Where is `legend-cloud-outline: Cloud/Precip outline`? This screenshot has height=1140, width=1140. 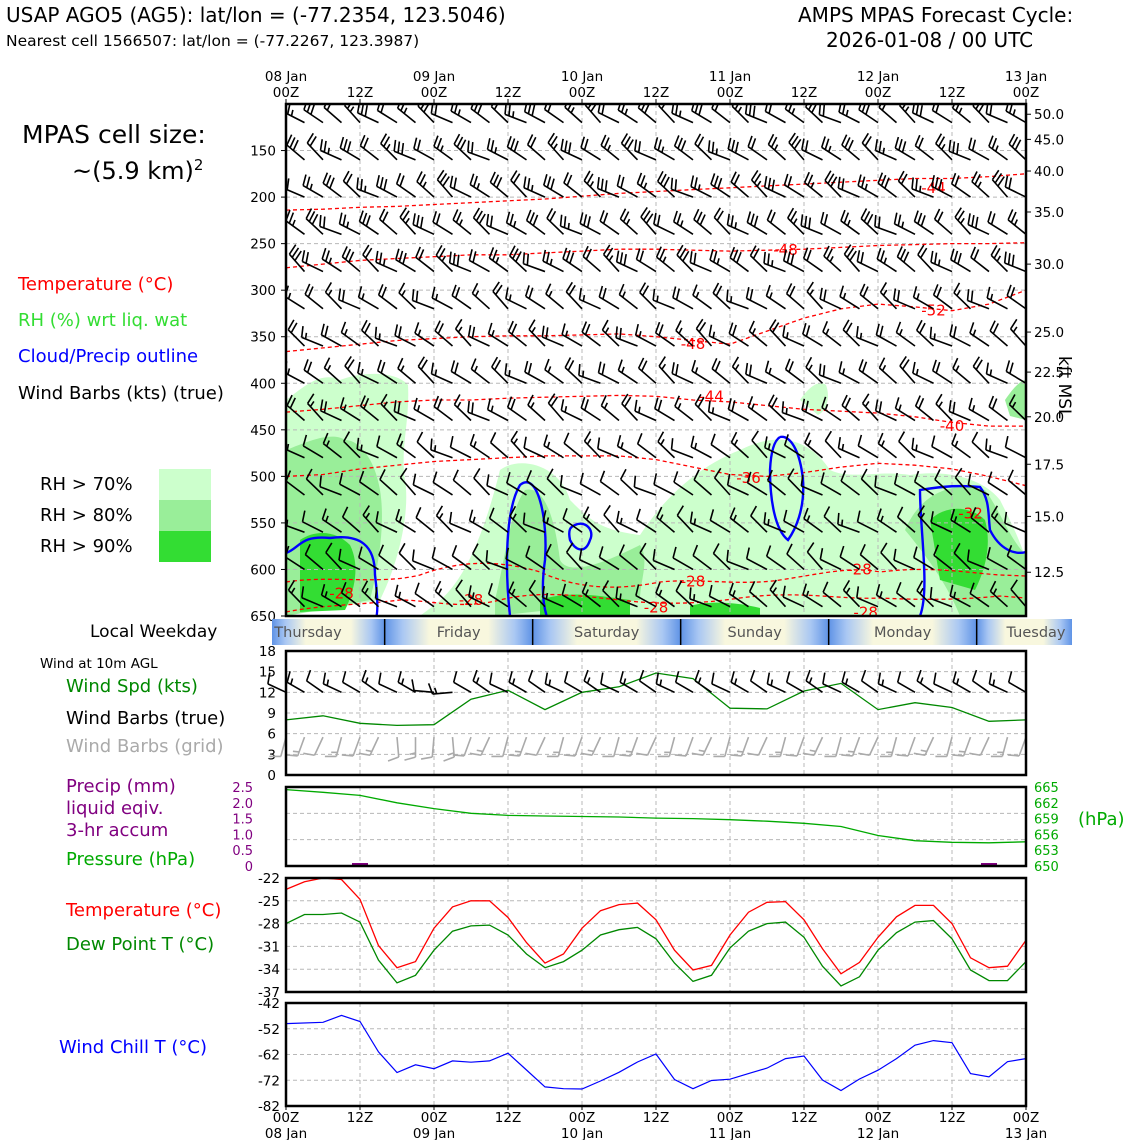 legend-cloud-outline: Cloud/Precip outline is located at coordinates (108, 356).